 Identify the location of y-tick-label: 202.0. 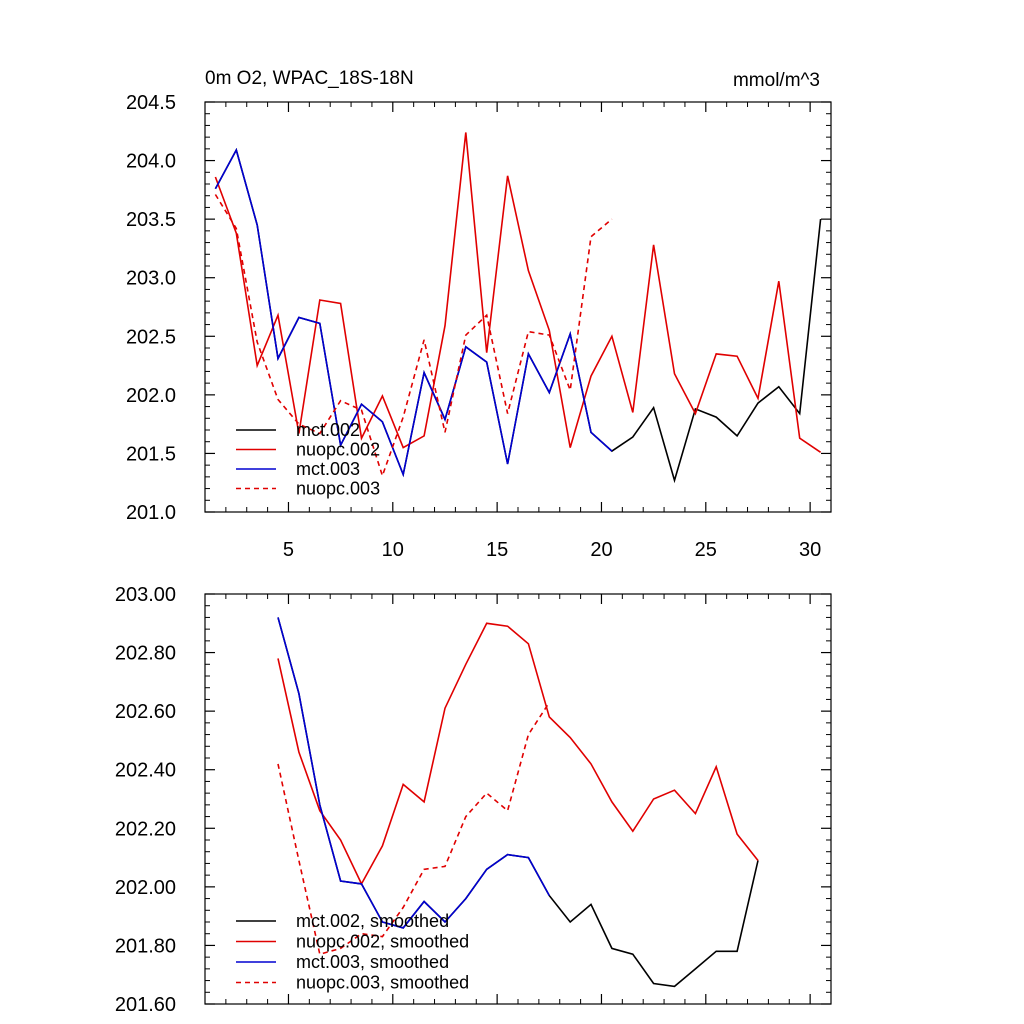
(151, 396).